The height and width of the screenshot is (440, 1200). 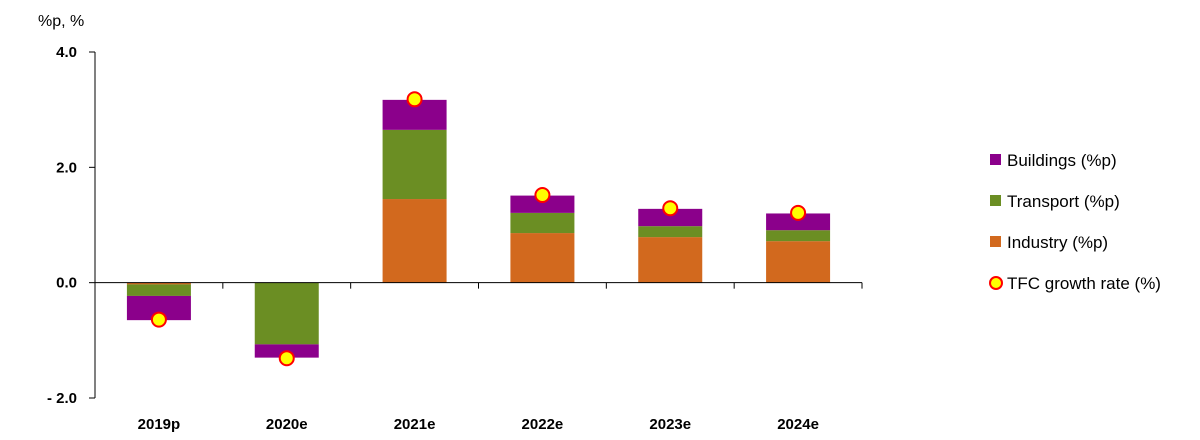 What do you see at coordinates (1063, 201) in the screenshot?
I see `legend-label: Transport (%p)` at bounding box center [1063, 201].